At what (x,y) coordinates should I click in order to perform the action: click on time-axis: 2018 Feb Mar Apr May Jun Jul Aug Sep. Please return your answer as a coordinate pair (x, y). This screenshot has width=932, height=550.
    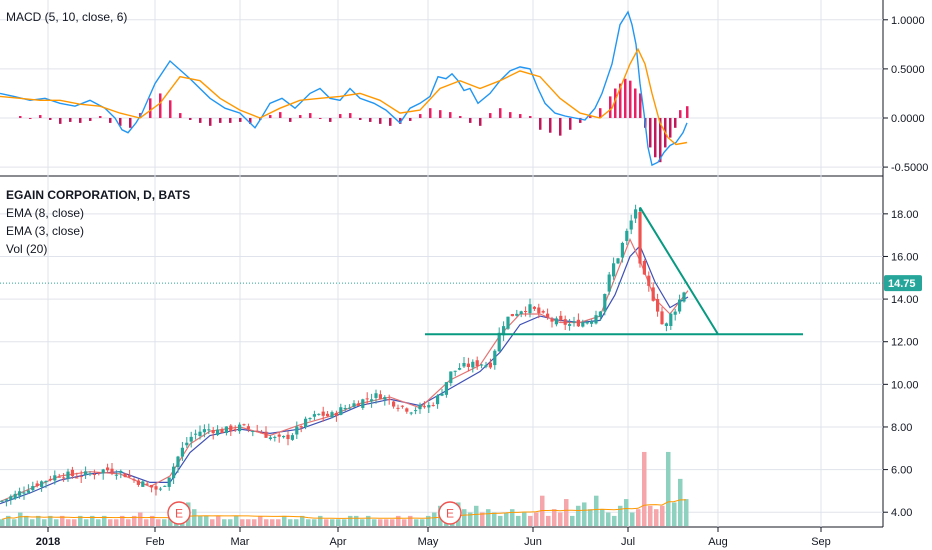
    Looking at the image, I should click on (433, 537).